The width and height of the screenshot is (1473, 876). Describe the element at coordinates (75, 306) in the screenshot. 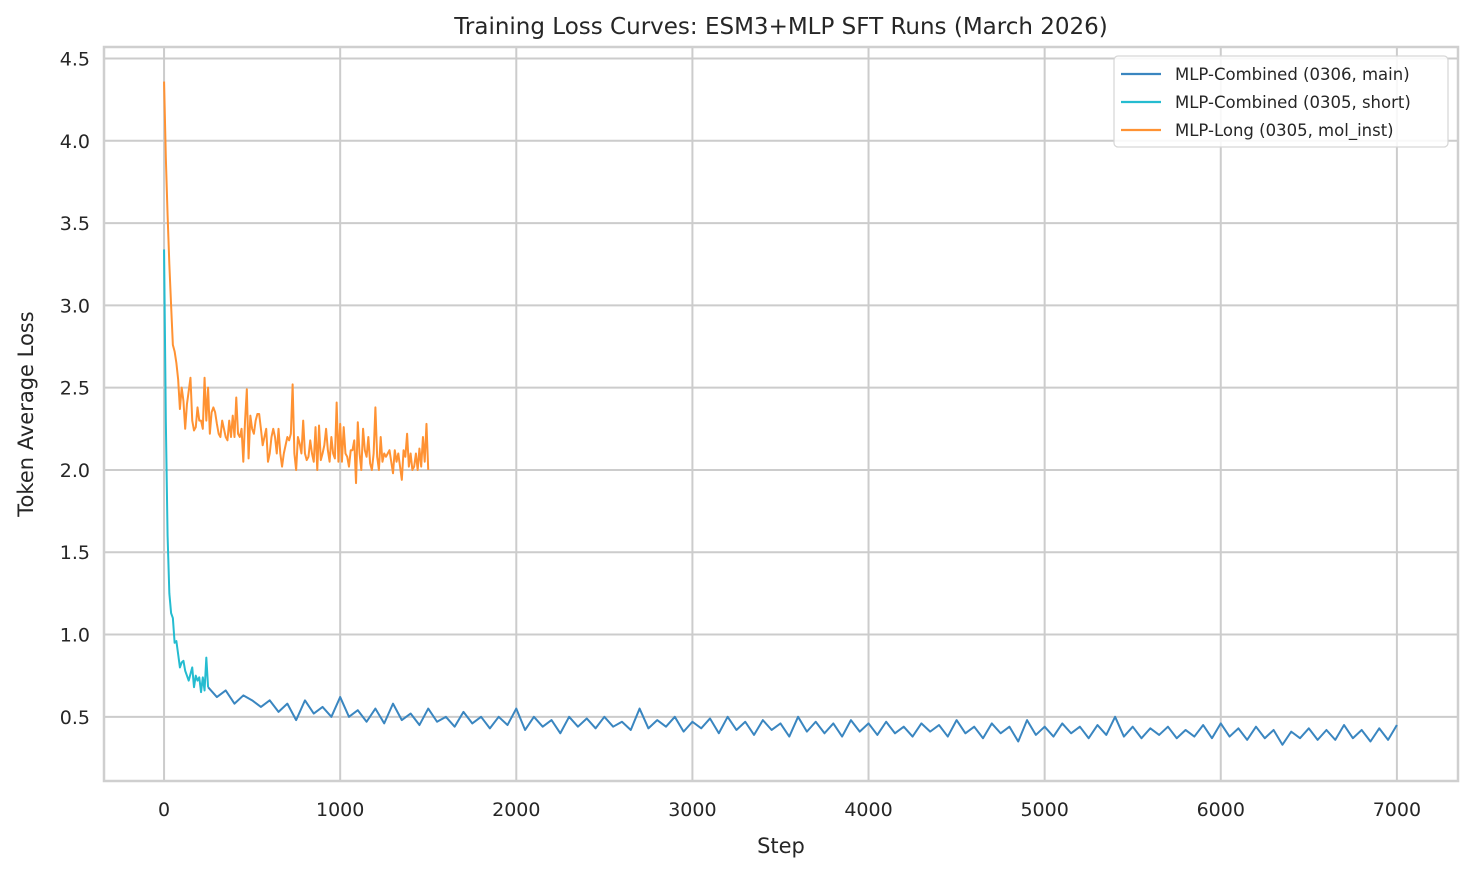

I see `y-tick-label: 3.0` at that location.